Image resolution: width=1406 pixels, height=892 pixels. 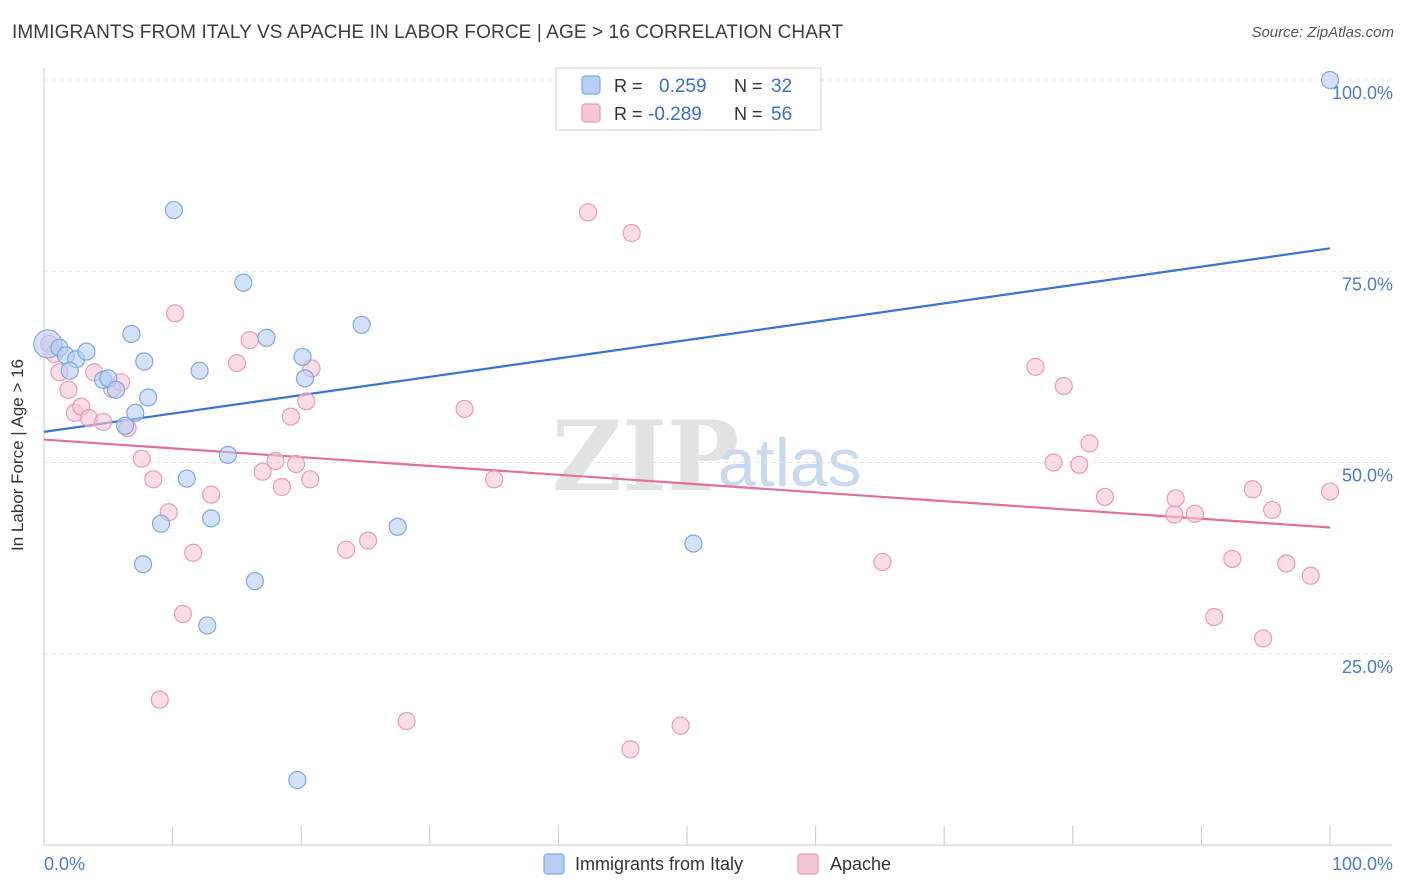 I want to click on y-tick-label-100: 100.0%, so click(x=1362, y=93).